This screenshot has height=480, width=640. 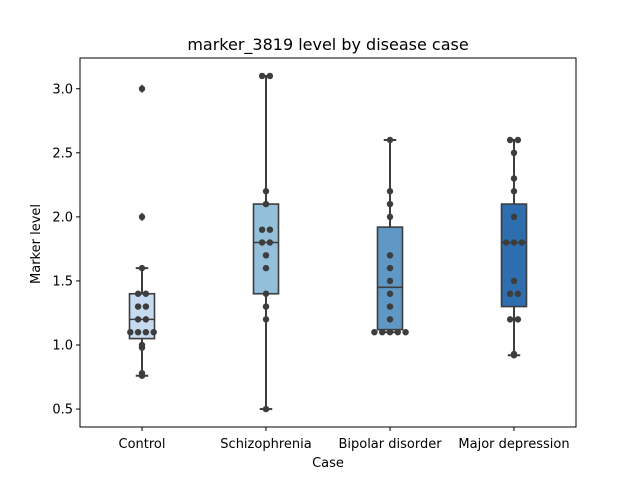 What do you see at coordinates (513, 444) in the screenshot?
I see `x-tick-label: Major depression` at bounding box center [513, 444].